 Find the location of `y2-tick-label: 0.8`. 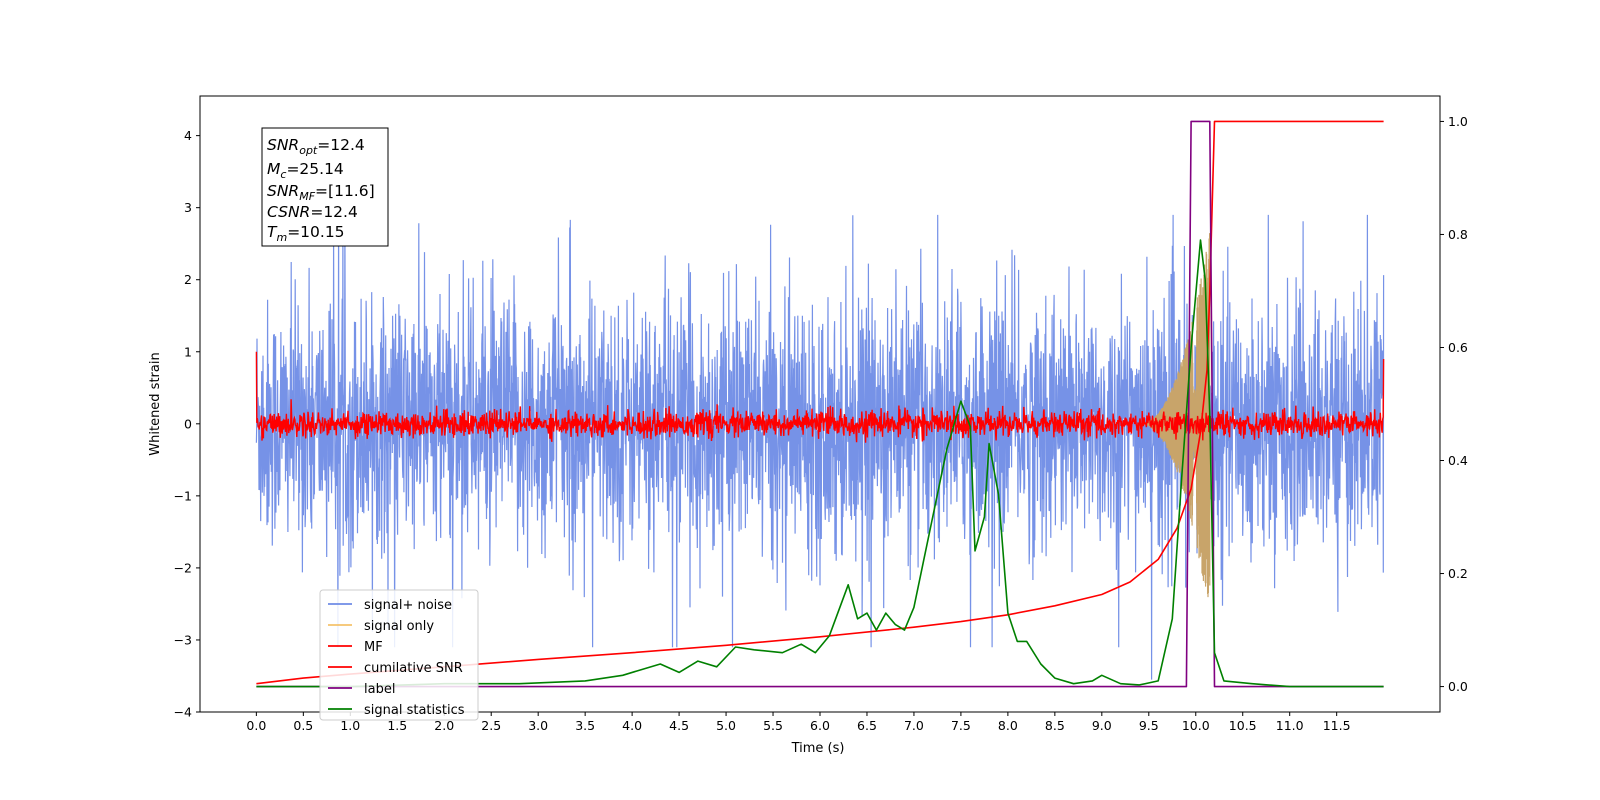

y2-tick-label: 0.8 is located at coordinates (1458, 234).